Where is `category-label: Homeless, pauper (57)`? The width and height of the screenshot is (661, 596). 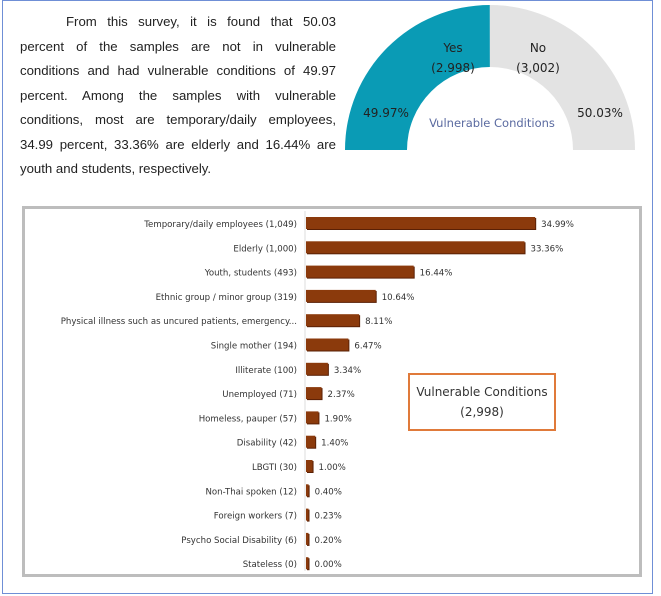 category-label: Homeless, pauper (57) is located at coordinates (248, 419).